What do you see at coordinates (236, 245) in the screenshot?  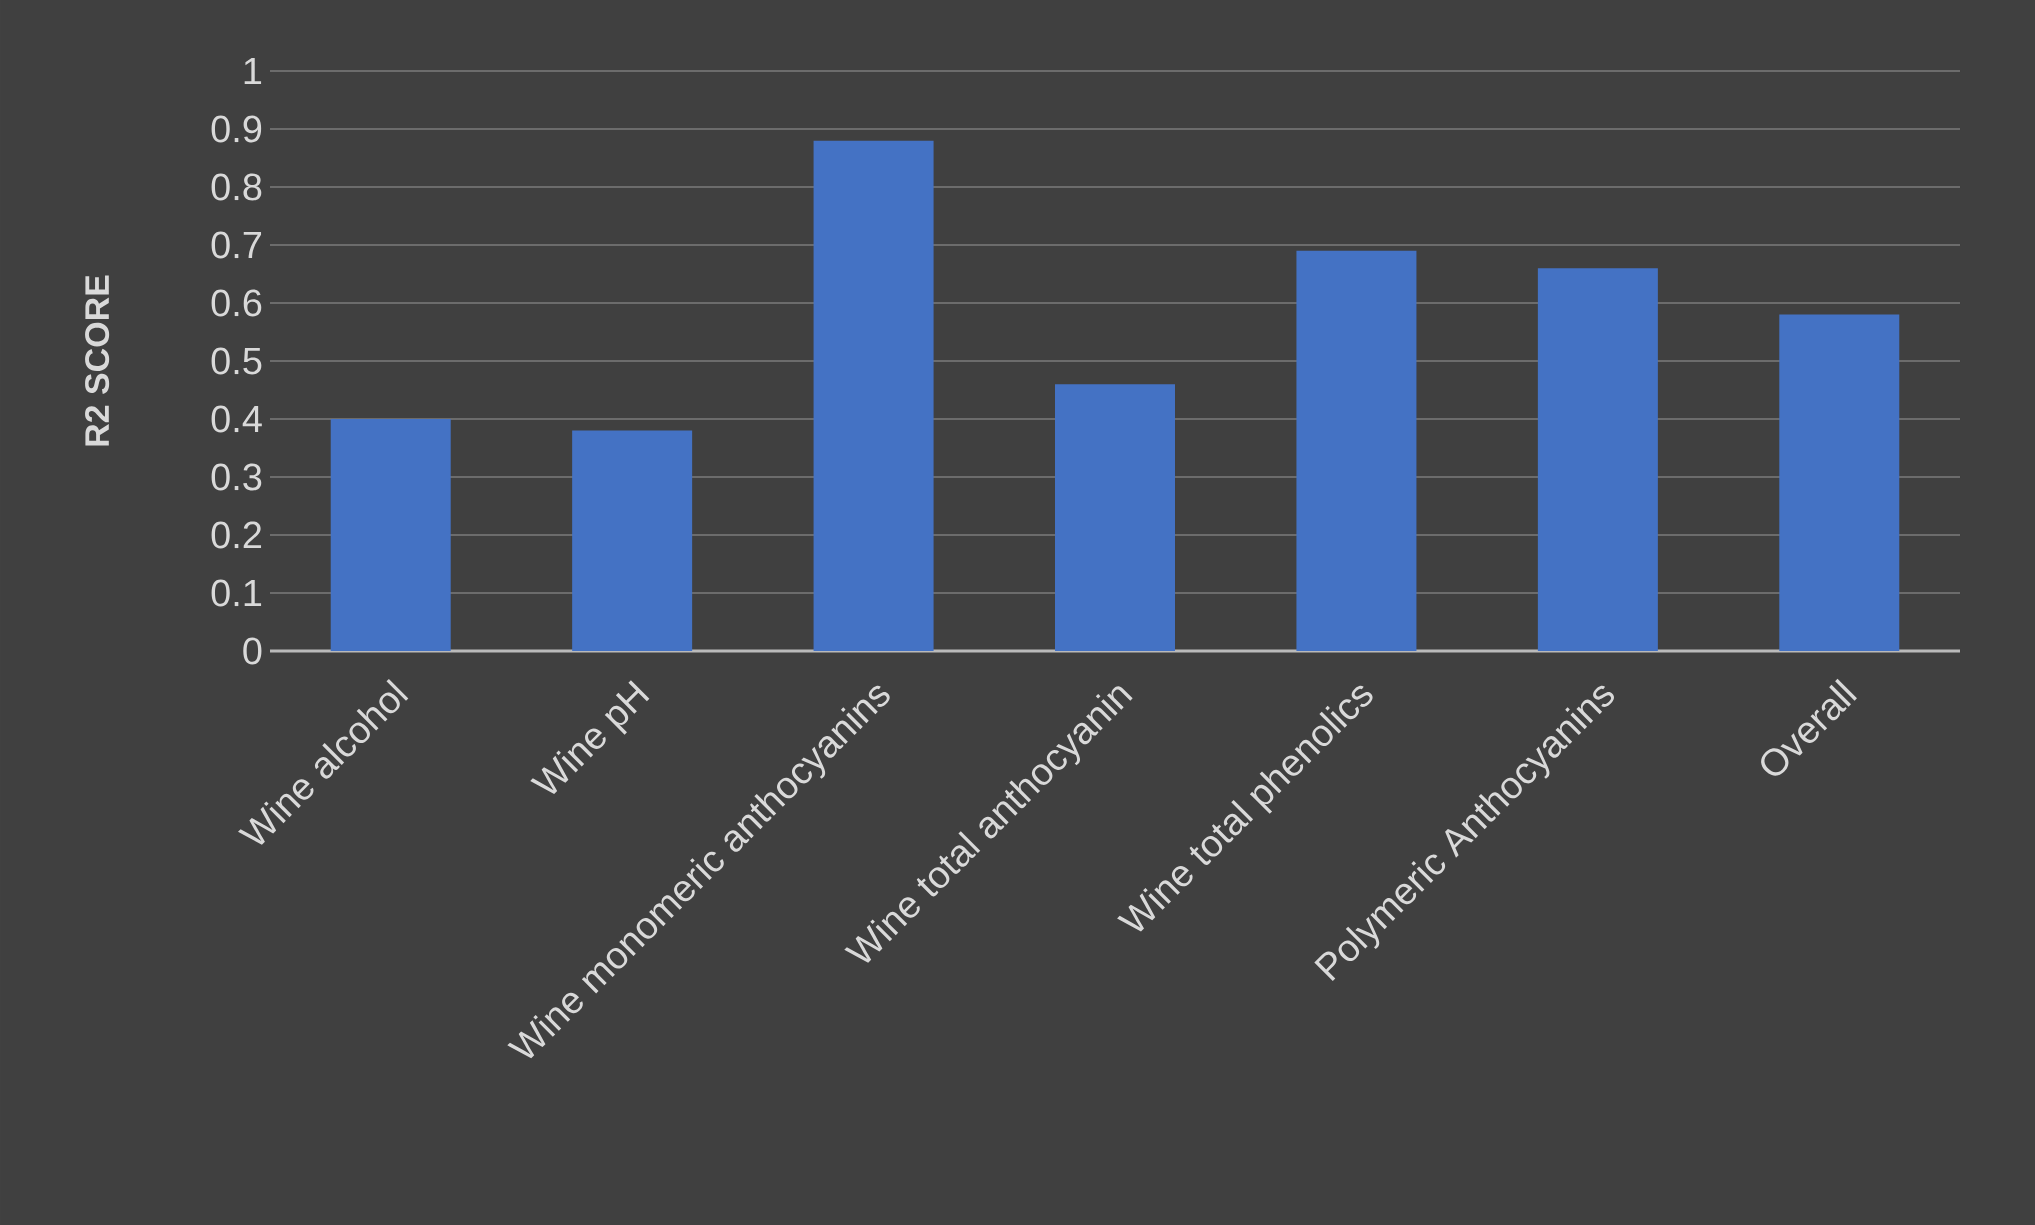 I see `y-tick-label: 0.7` at bounding box center [236, 245].